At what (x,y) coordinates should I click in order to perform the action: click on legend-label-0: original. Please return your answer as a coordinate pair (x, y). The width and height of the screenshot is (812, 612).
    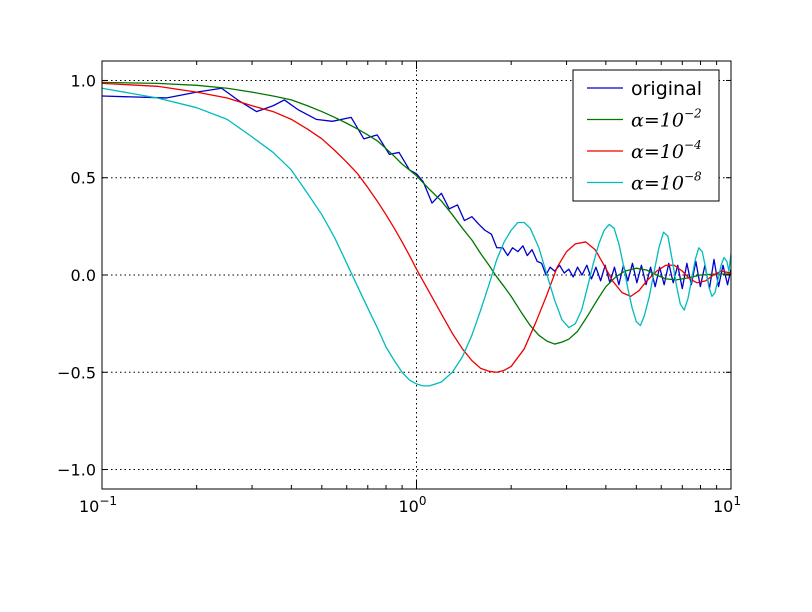
    Looking at the image, I should click on (666, 89).